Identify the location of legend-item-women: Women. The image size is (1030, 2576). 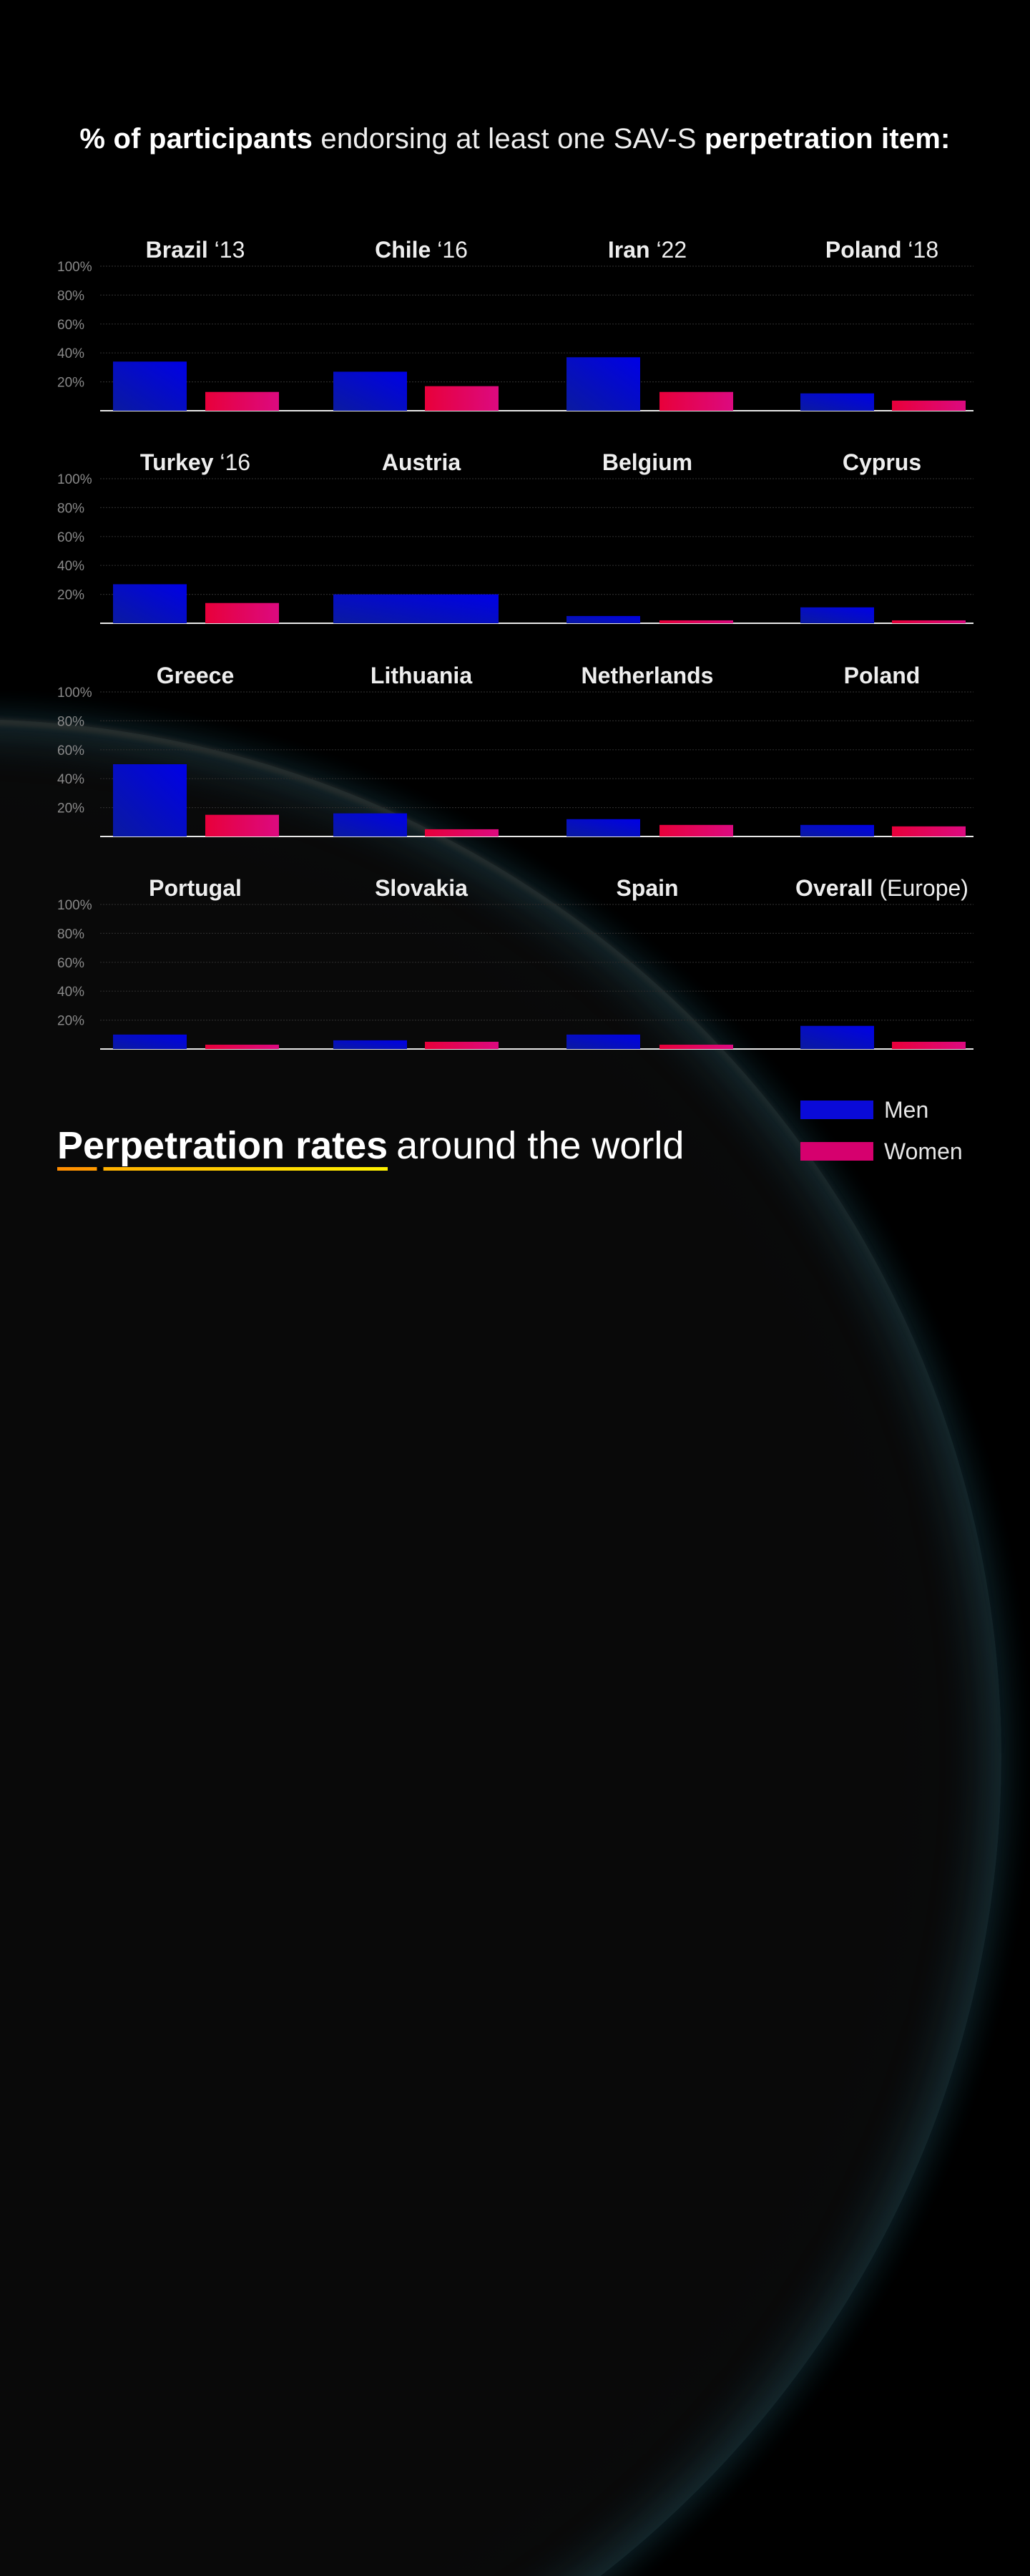
(881, 1151).